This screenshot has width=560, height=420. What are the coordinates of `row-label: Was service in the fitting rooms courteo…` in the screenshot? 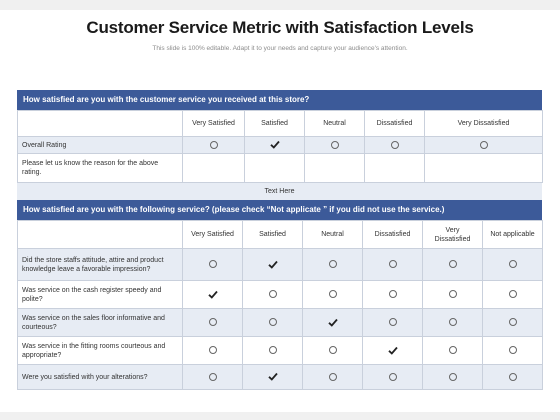 It's located at (94, 350).